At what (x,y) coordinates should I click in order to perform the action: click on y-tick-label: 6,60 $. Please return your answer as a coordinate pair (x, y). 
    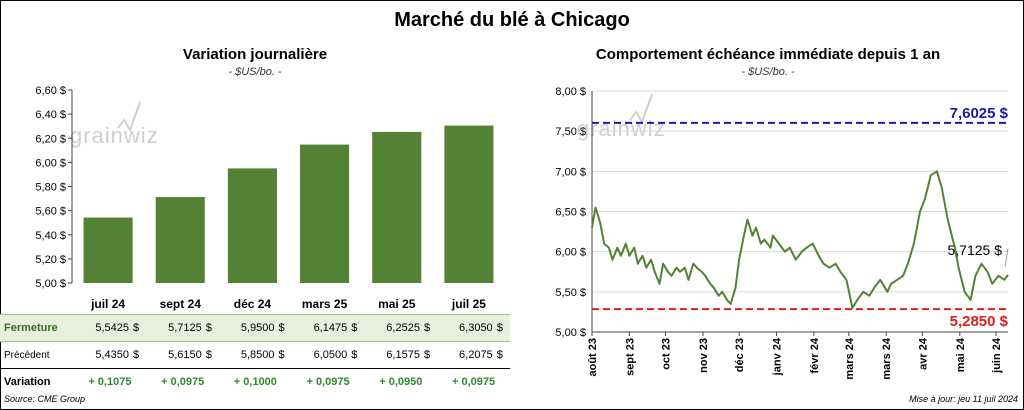
    Looking at the image, I should click on (50, 91).